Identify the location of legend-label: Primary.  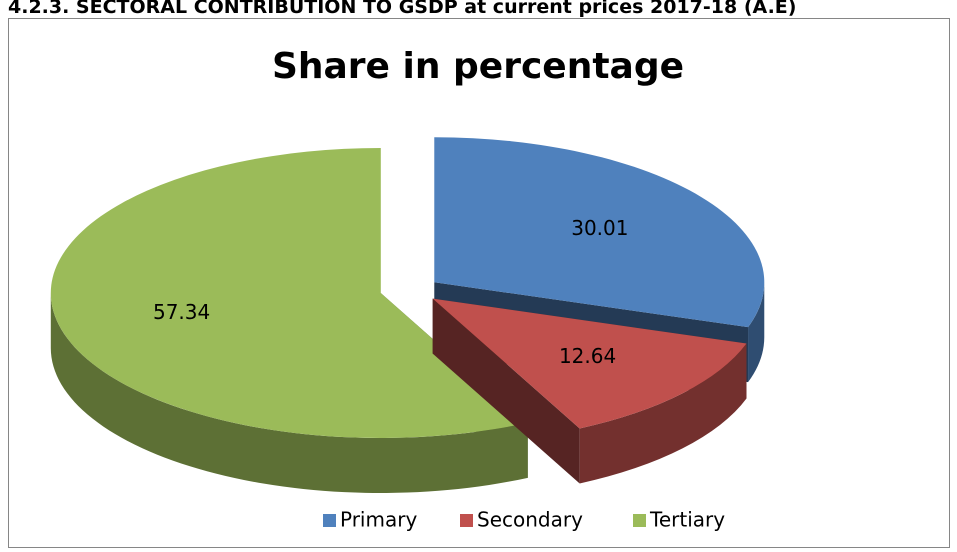
(378, 520).